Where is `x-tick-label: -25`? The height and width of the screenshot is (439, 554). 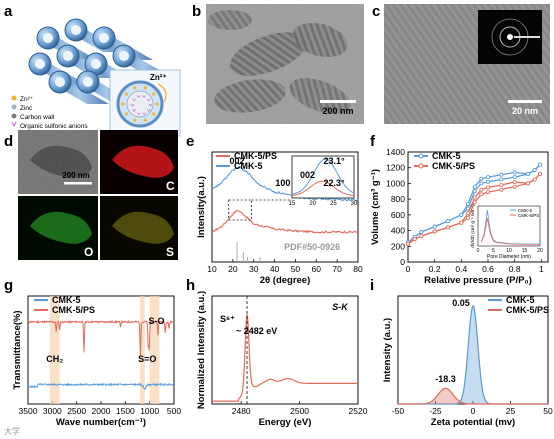
x-tick-label: -25 is located at coordinates (435, 411).